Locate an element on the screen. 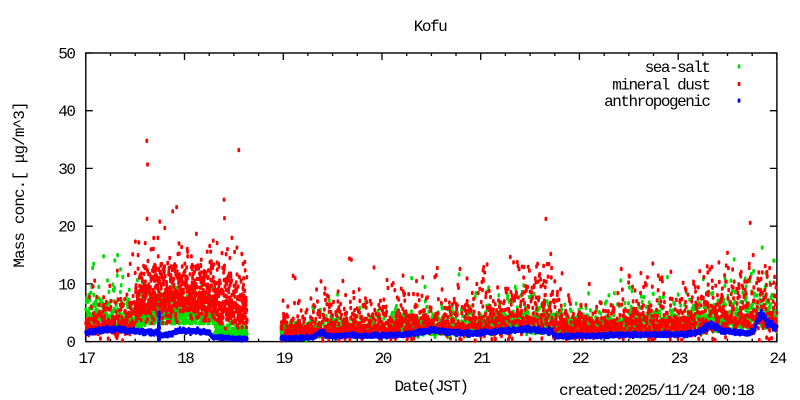  svg-text: 19 is located at coordinates (284, 359).